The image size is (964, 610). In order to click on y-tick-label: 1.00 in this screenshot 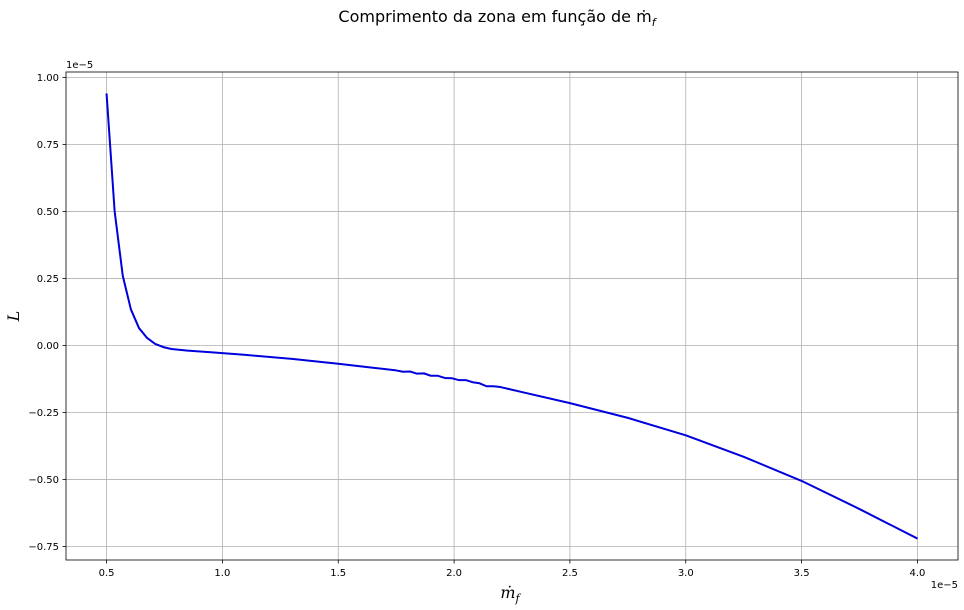, I will do `click(48, 78)`.